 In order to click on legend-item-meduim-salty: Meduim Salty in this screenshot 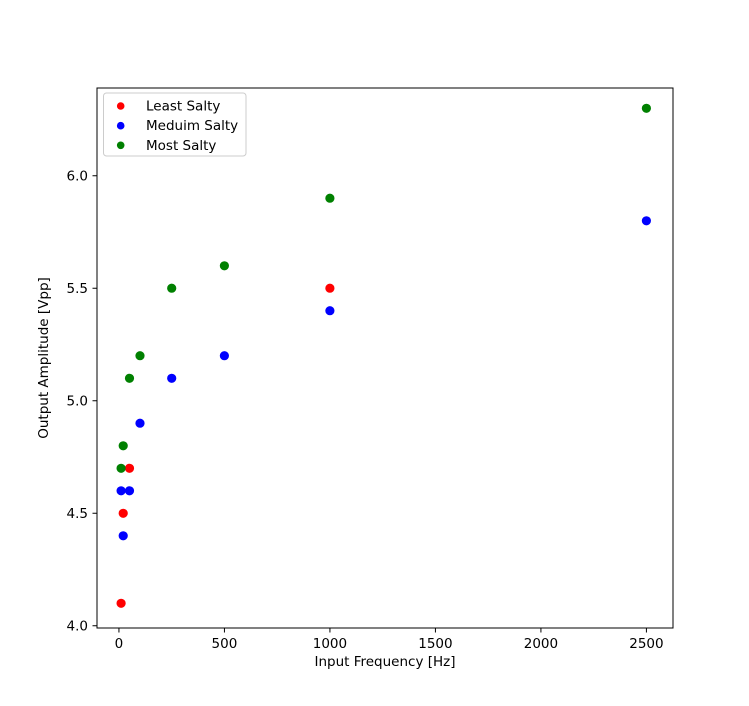, I will do `click(177, 126)`.